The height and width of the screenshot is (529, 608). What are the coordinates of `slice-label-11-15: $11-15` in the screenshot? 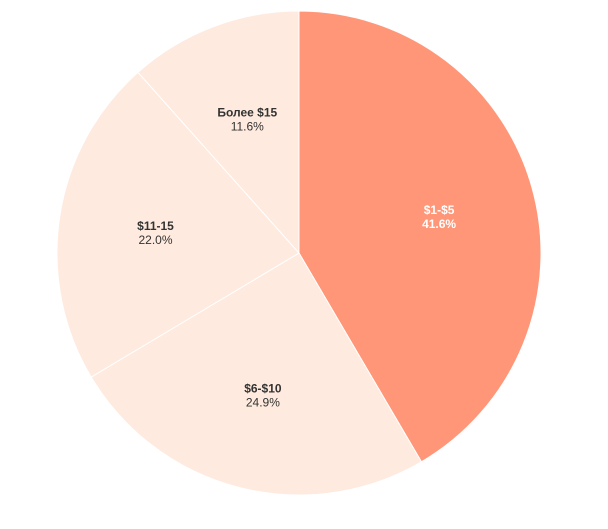 It's located at (155, 226).